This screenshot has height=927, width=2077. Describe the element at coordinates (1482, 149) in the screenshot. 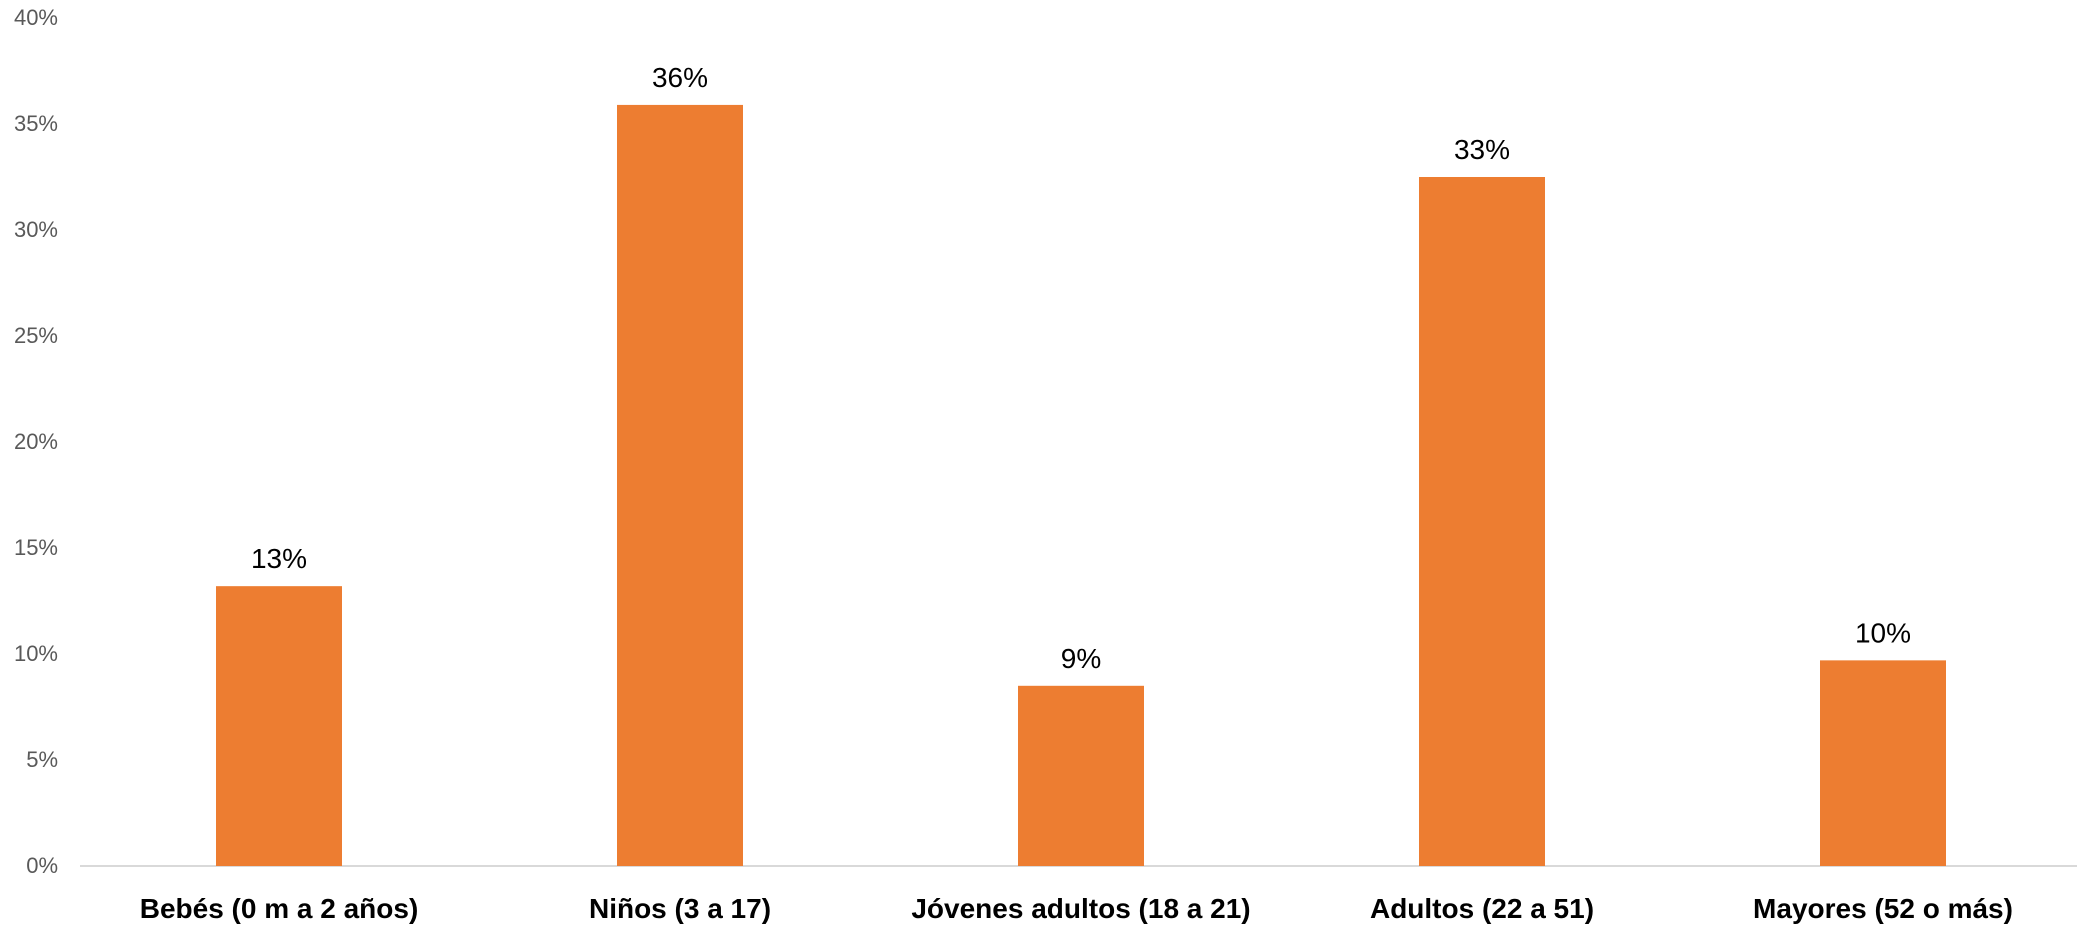

I see `data-label: 33%` at that location.